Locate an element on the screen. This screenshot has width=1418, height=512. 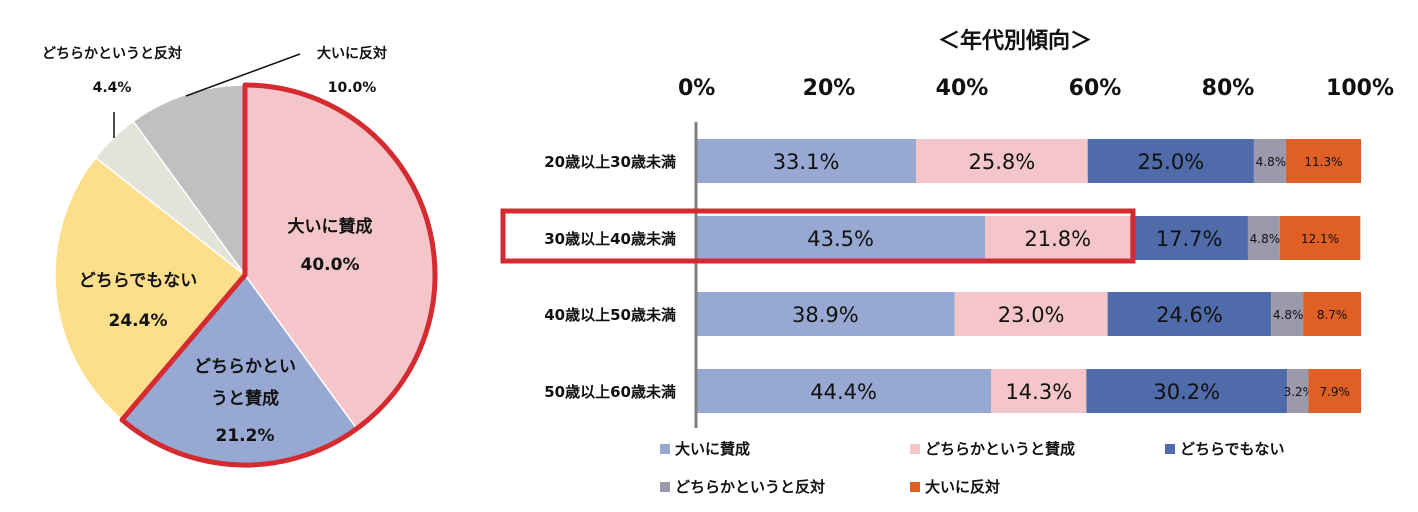
pie-label: 大いに反対 is located at coordinates (352, 53).